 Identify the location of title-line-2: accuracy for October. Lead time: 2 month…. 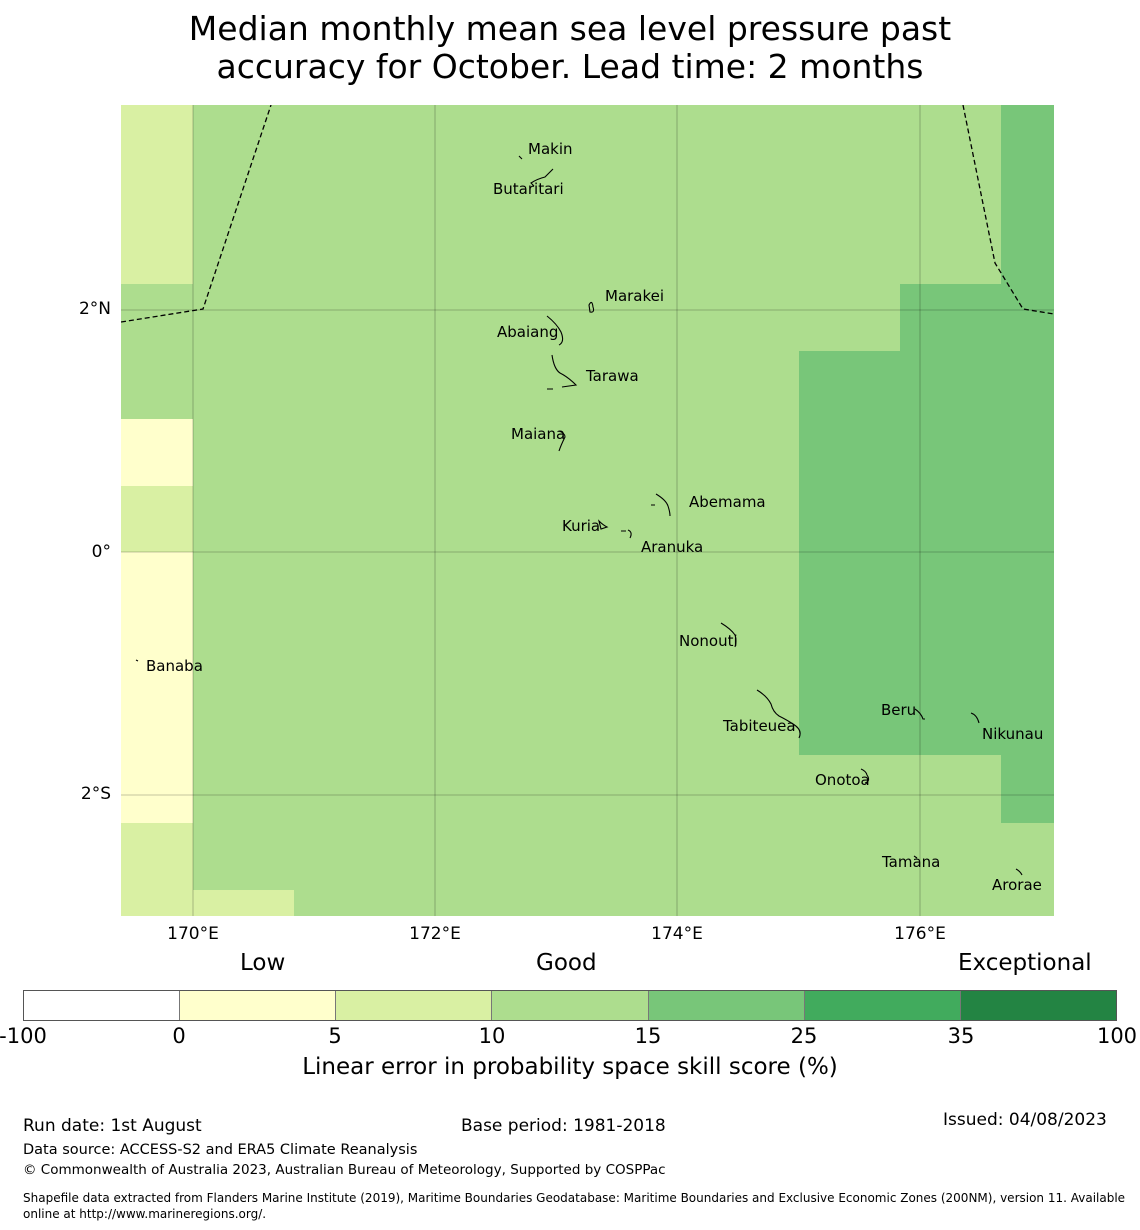
(570, 66).